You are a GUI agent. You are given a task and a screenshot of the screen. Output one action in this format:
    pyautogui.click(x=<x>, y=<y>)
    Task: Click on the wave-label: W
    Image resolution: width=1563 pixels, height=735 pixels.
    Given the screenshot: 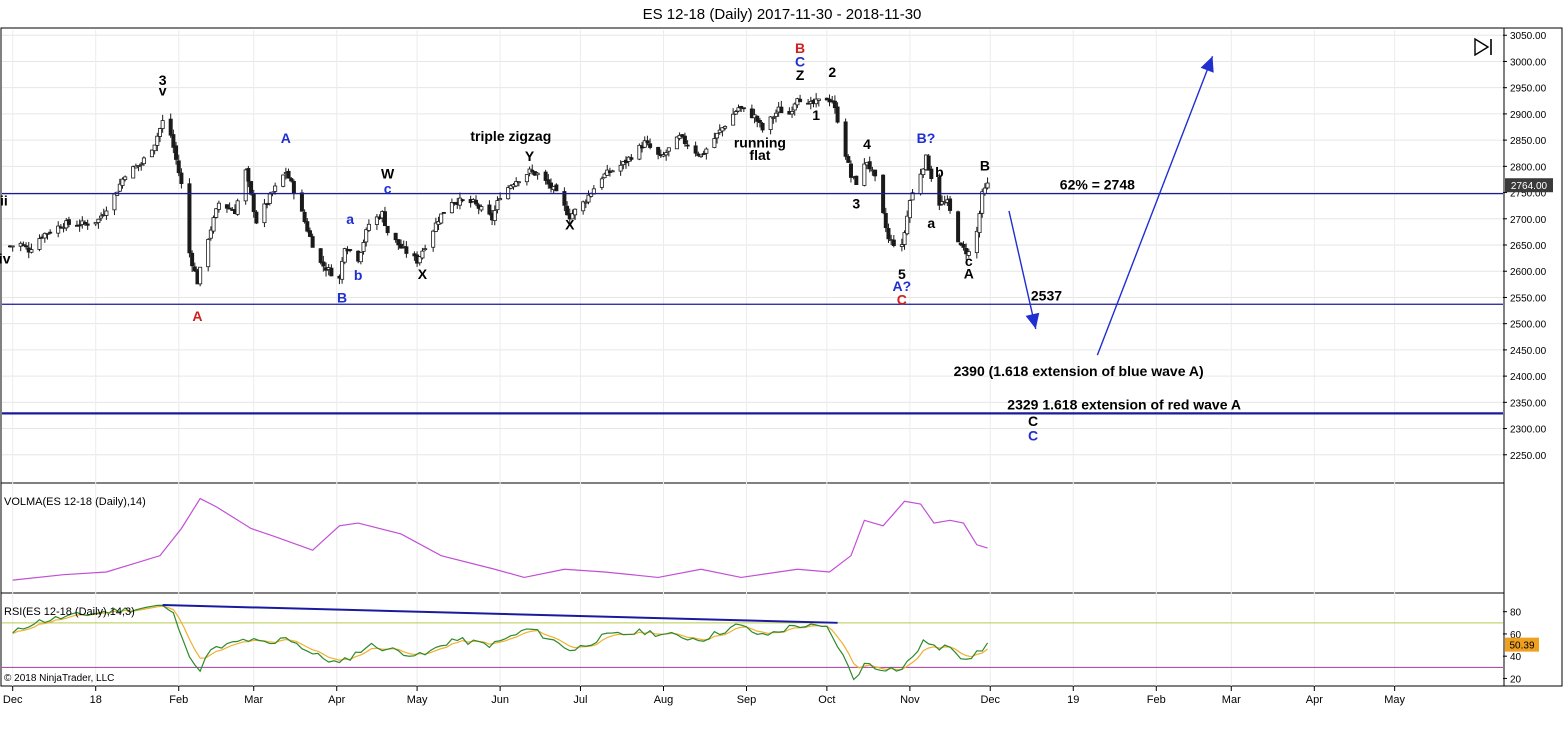 What is the action you would take?
    pyautogui.click(x=388, y=173)
    